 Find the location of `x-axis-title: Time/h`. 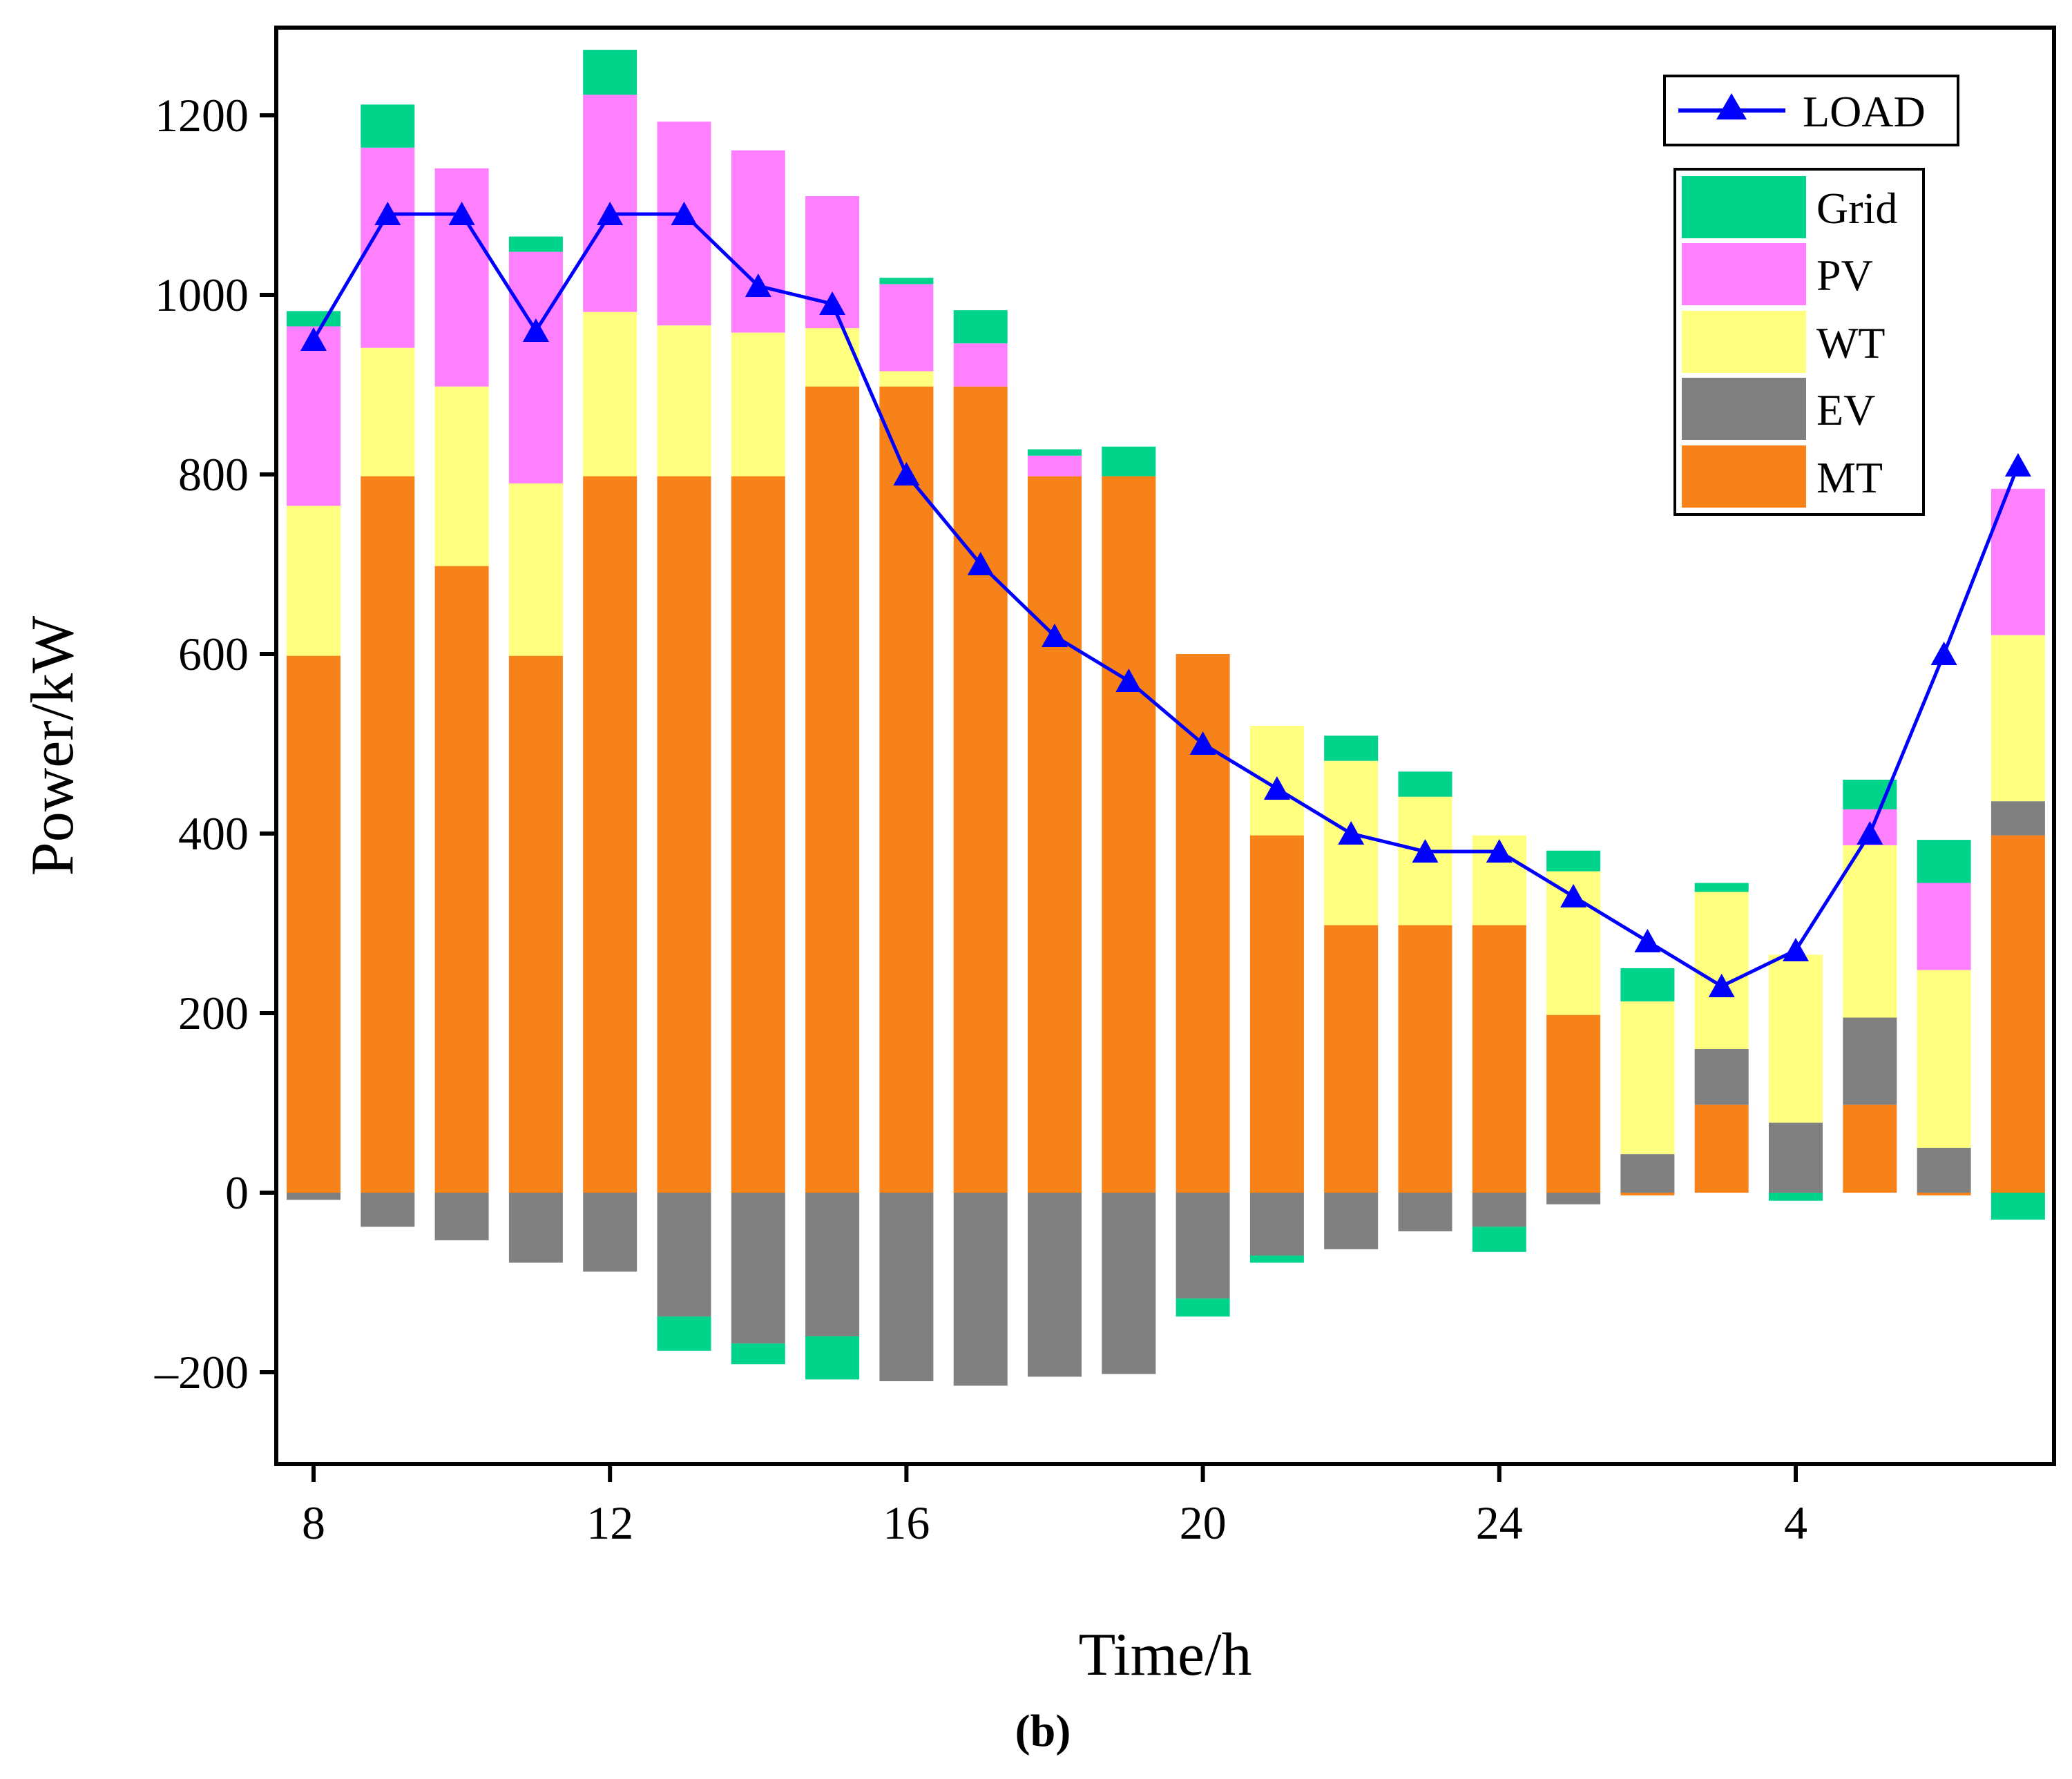

x-axis-title: Time/h is located at coordinates (1164, 1655).